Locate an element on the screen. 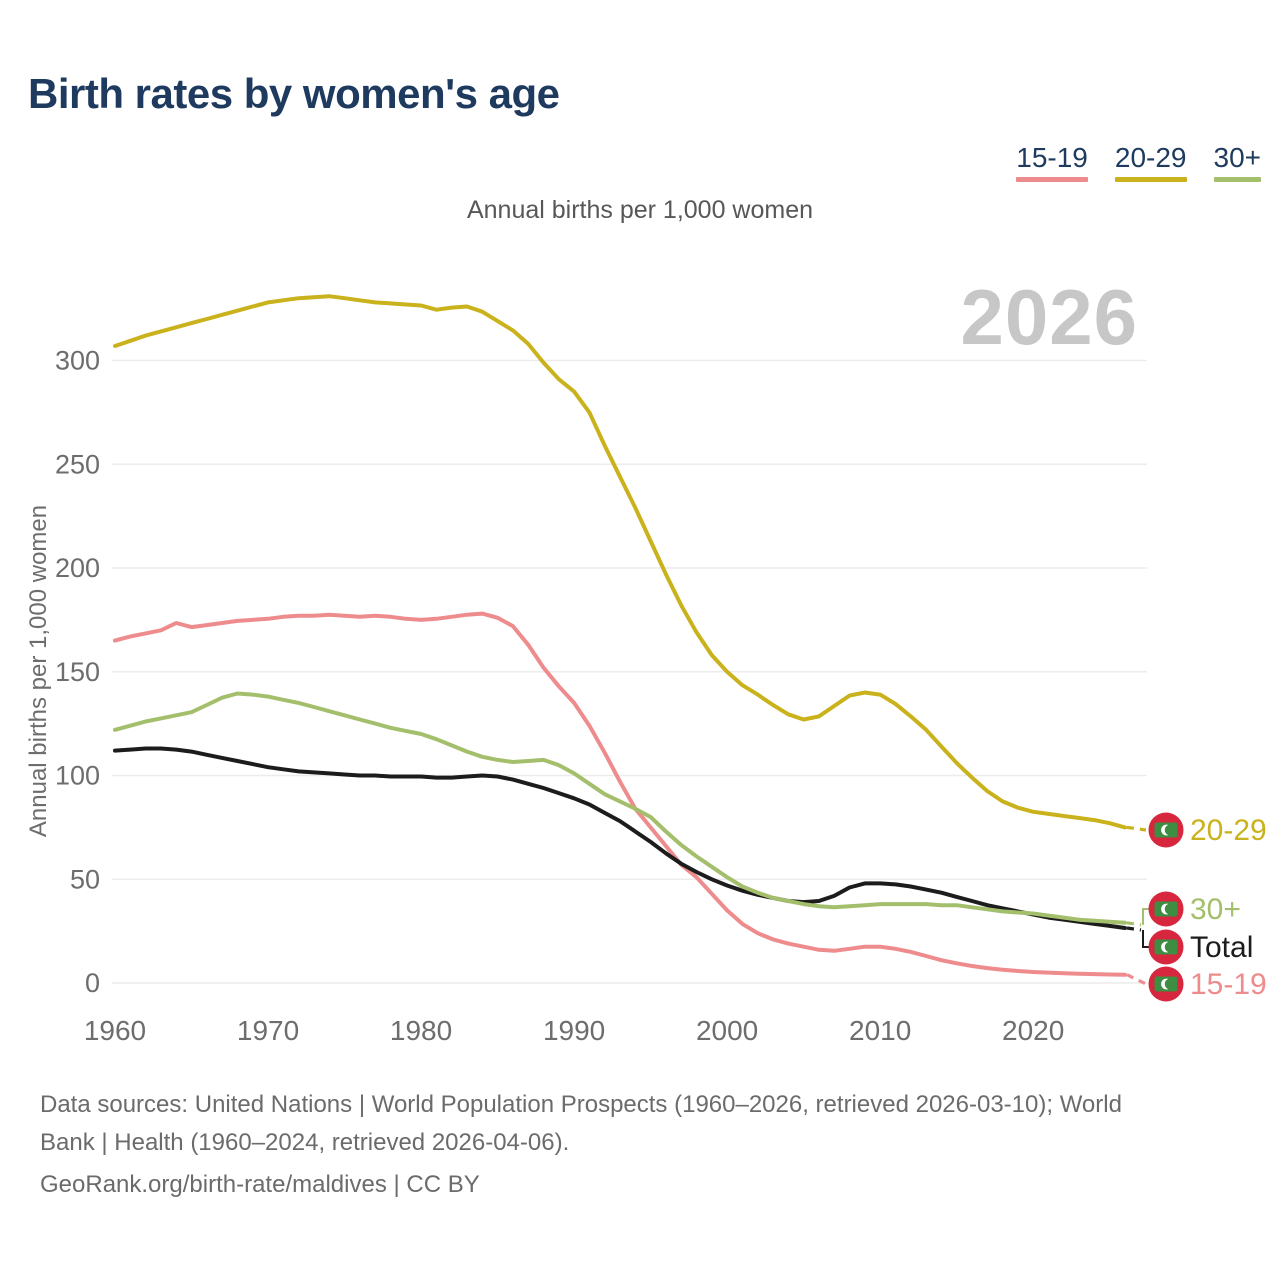 The image size is (1280, 1280). page-title: Birth rates by women's age is located at coordinates (294, 93).